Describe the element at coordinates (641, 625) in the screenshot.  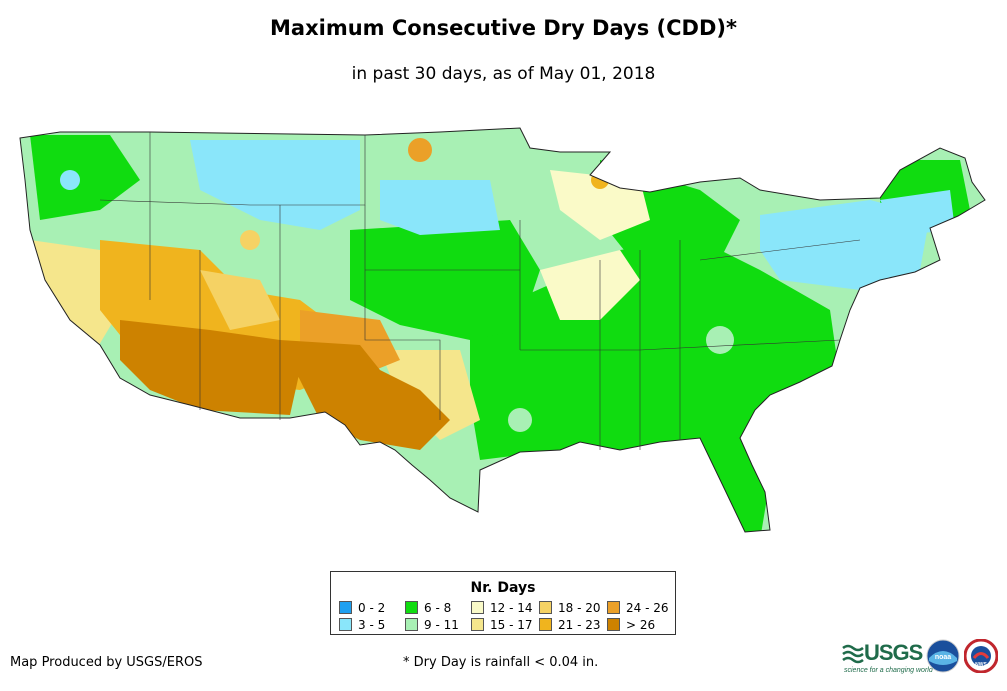
I see `legend-label: > 26` at that location.